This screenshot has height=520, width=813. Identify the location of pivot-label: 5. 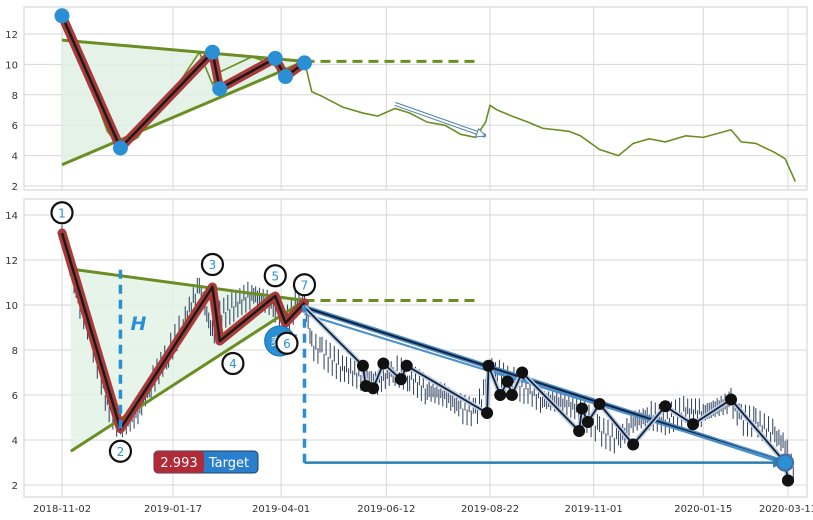
(275, 276).